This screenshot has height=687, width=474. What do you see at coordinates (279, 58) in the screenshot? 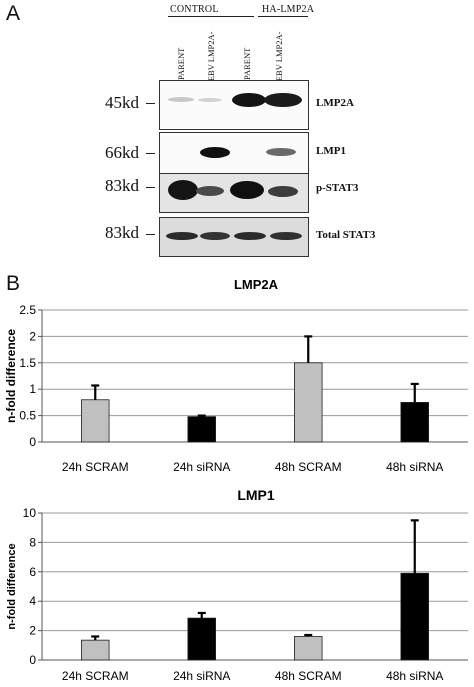
I see `lane-label-4: rEBV LMP2A-` at bounding box center [279, 58].